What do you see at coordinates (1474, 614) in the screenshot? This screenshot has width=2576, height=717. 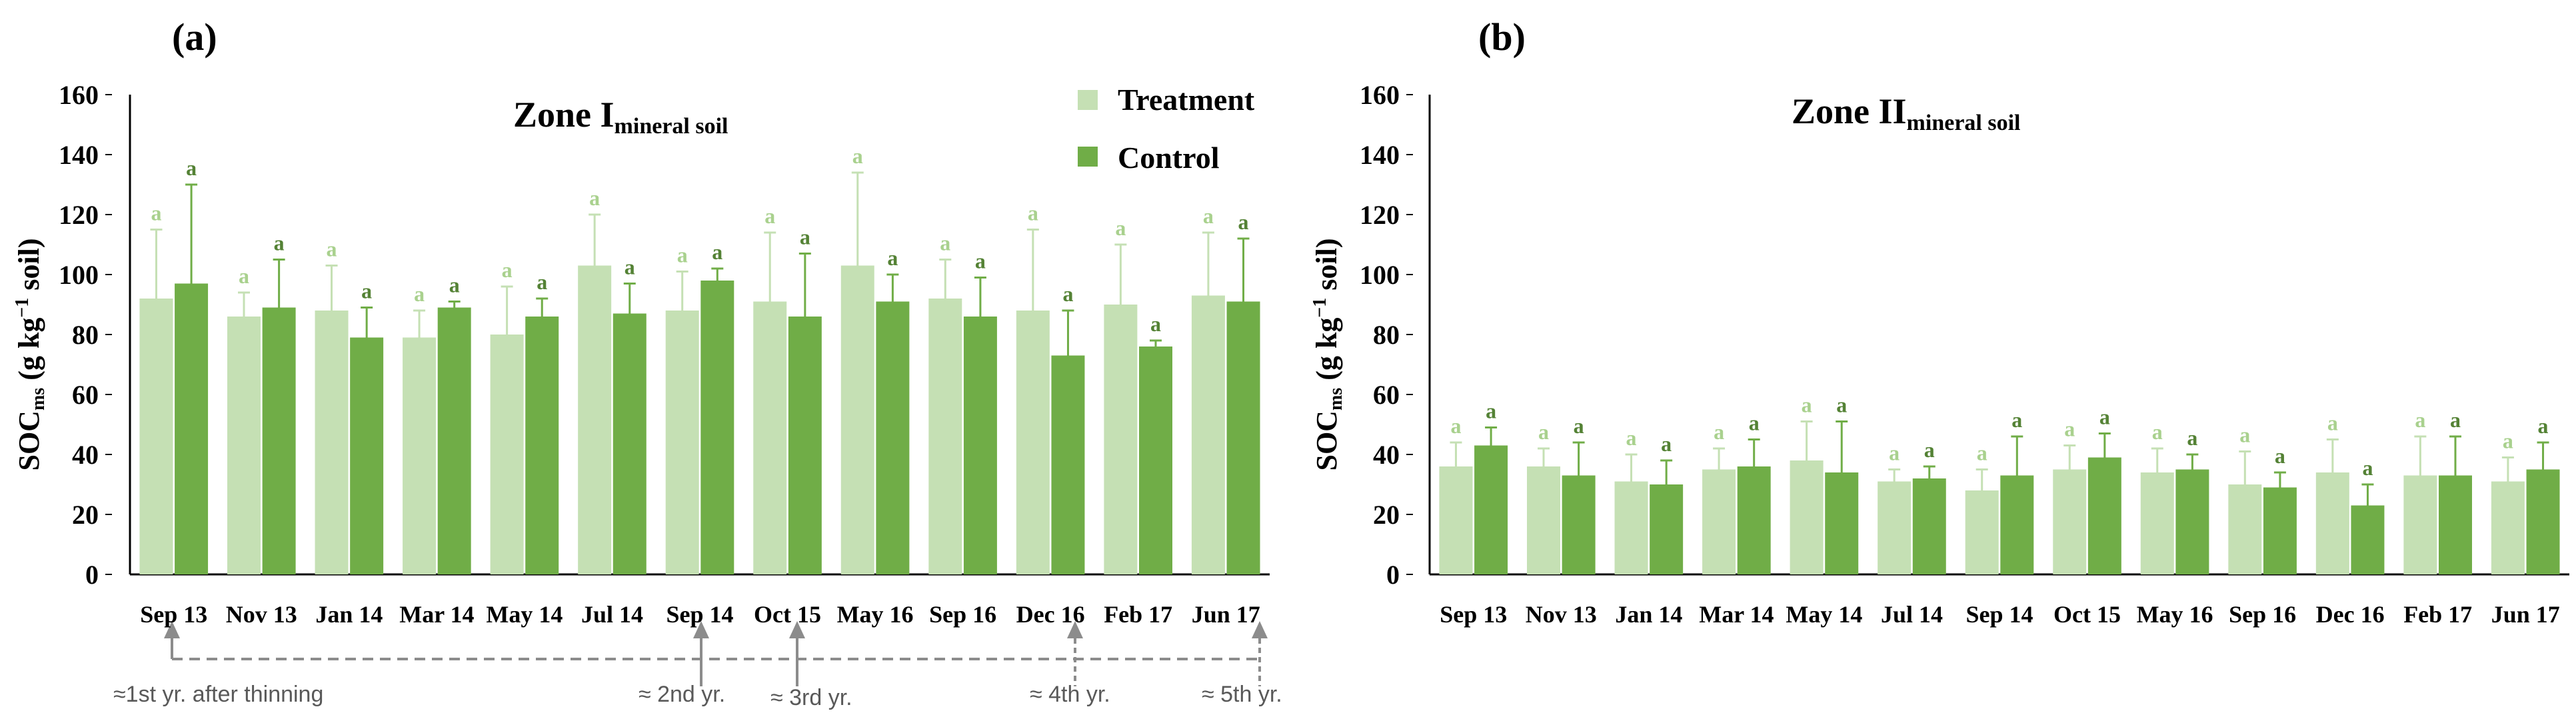 I see `panel-b-xtick-label: Sep 13` at bounding box center [1474, 614].